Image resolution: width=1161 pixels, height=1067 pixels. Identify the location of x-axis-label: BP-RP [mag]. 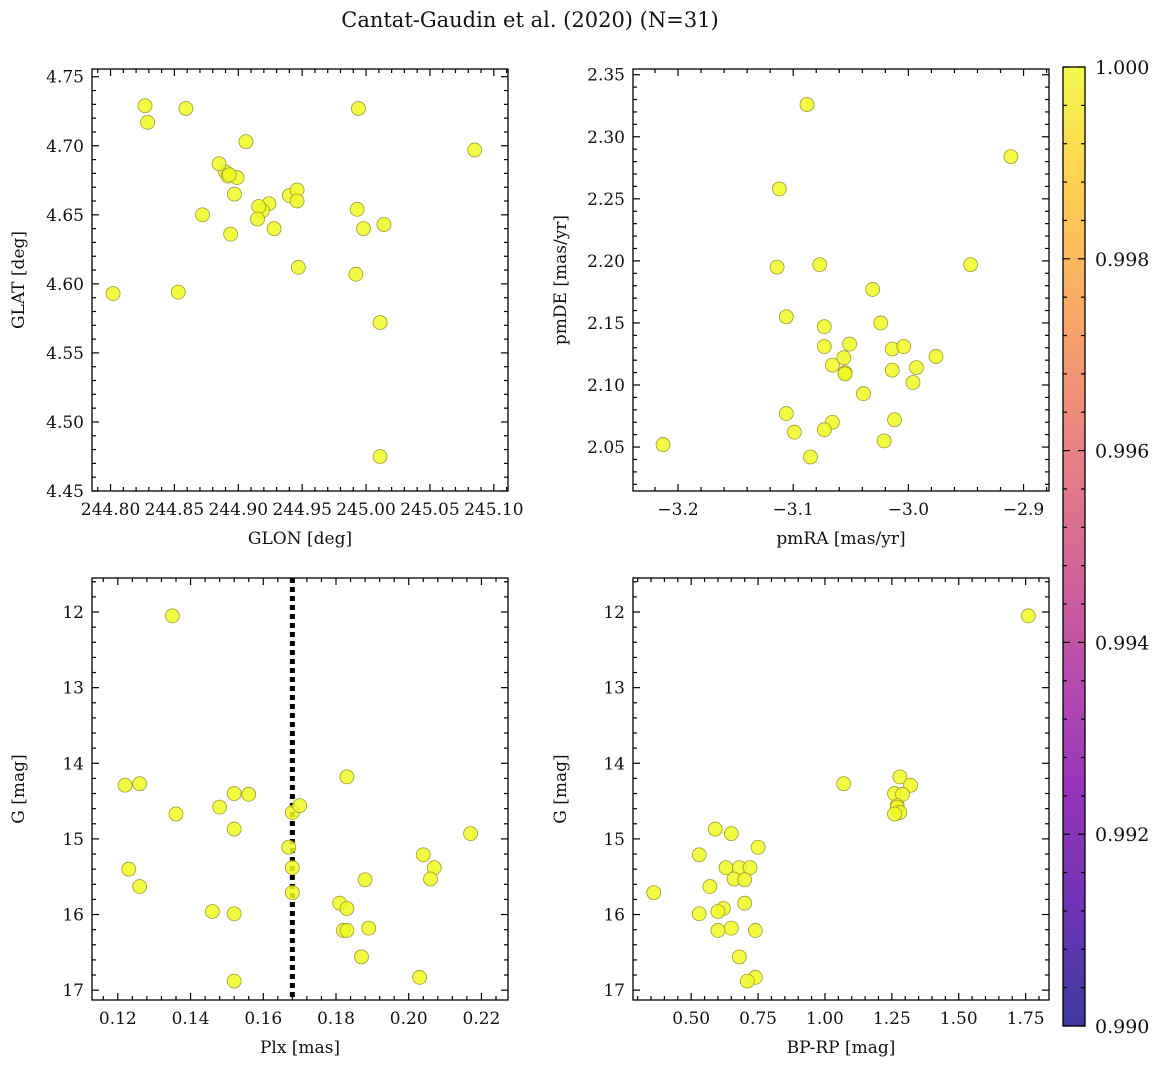
(841, 1048).